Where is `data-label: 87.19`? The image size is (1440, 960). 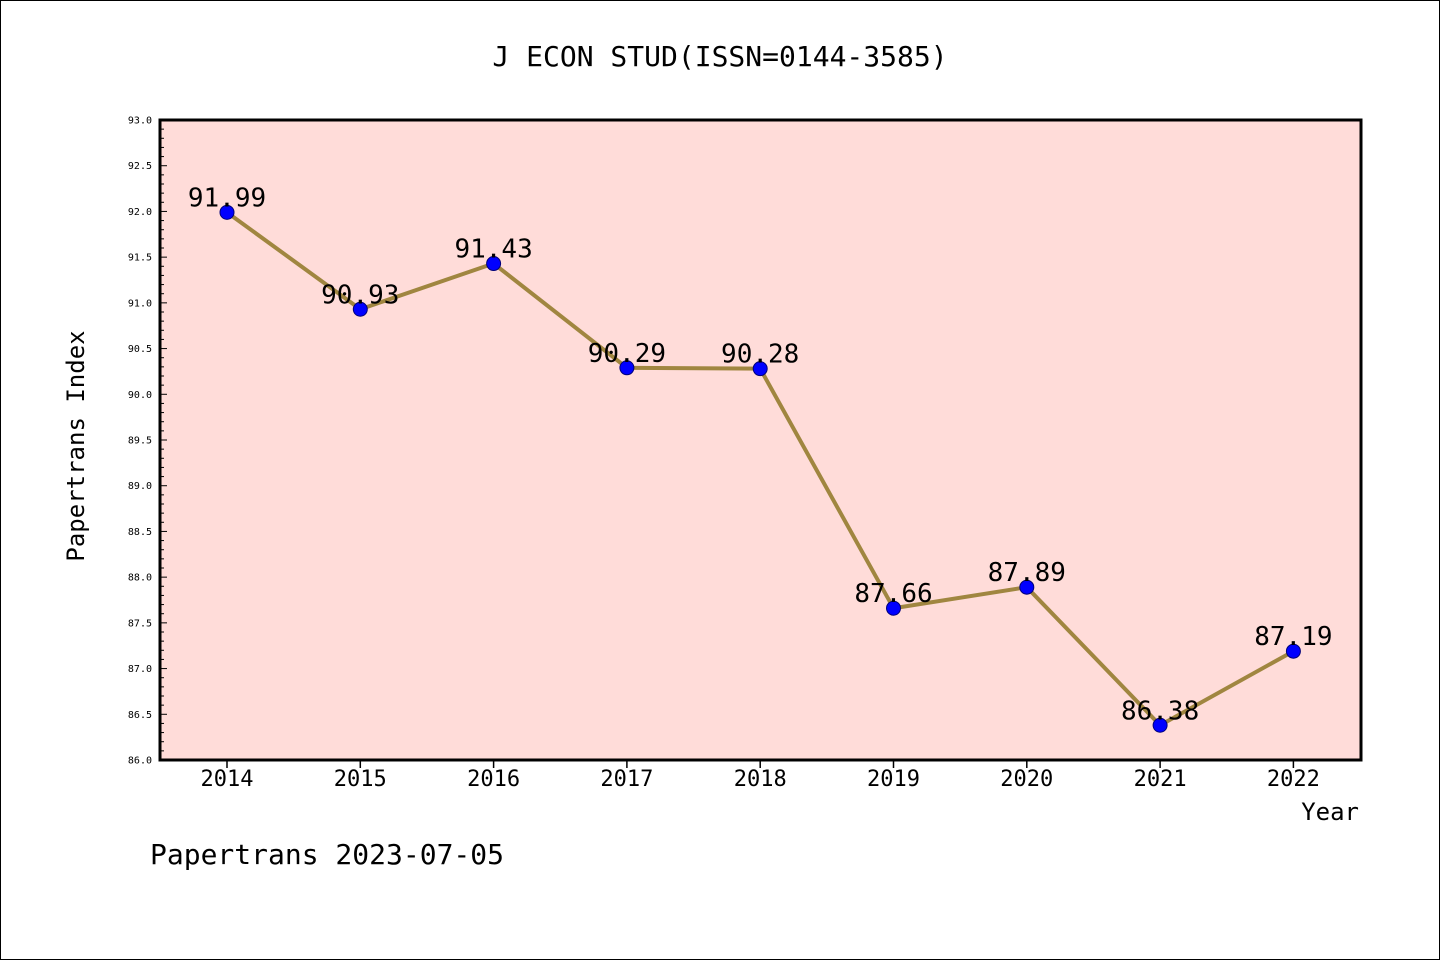
data-label: 87.19 is located at coordinates (1293, 637).